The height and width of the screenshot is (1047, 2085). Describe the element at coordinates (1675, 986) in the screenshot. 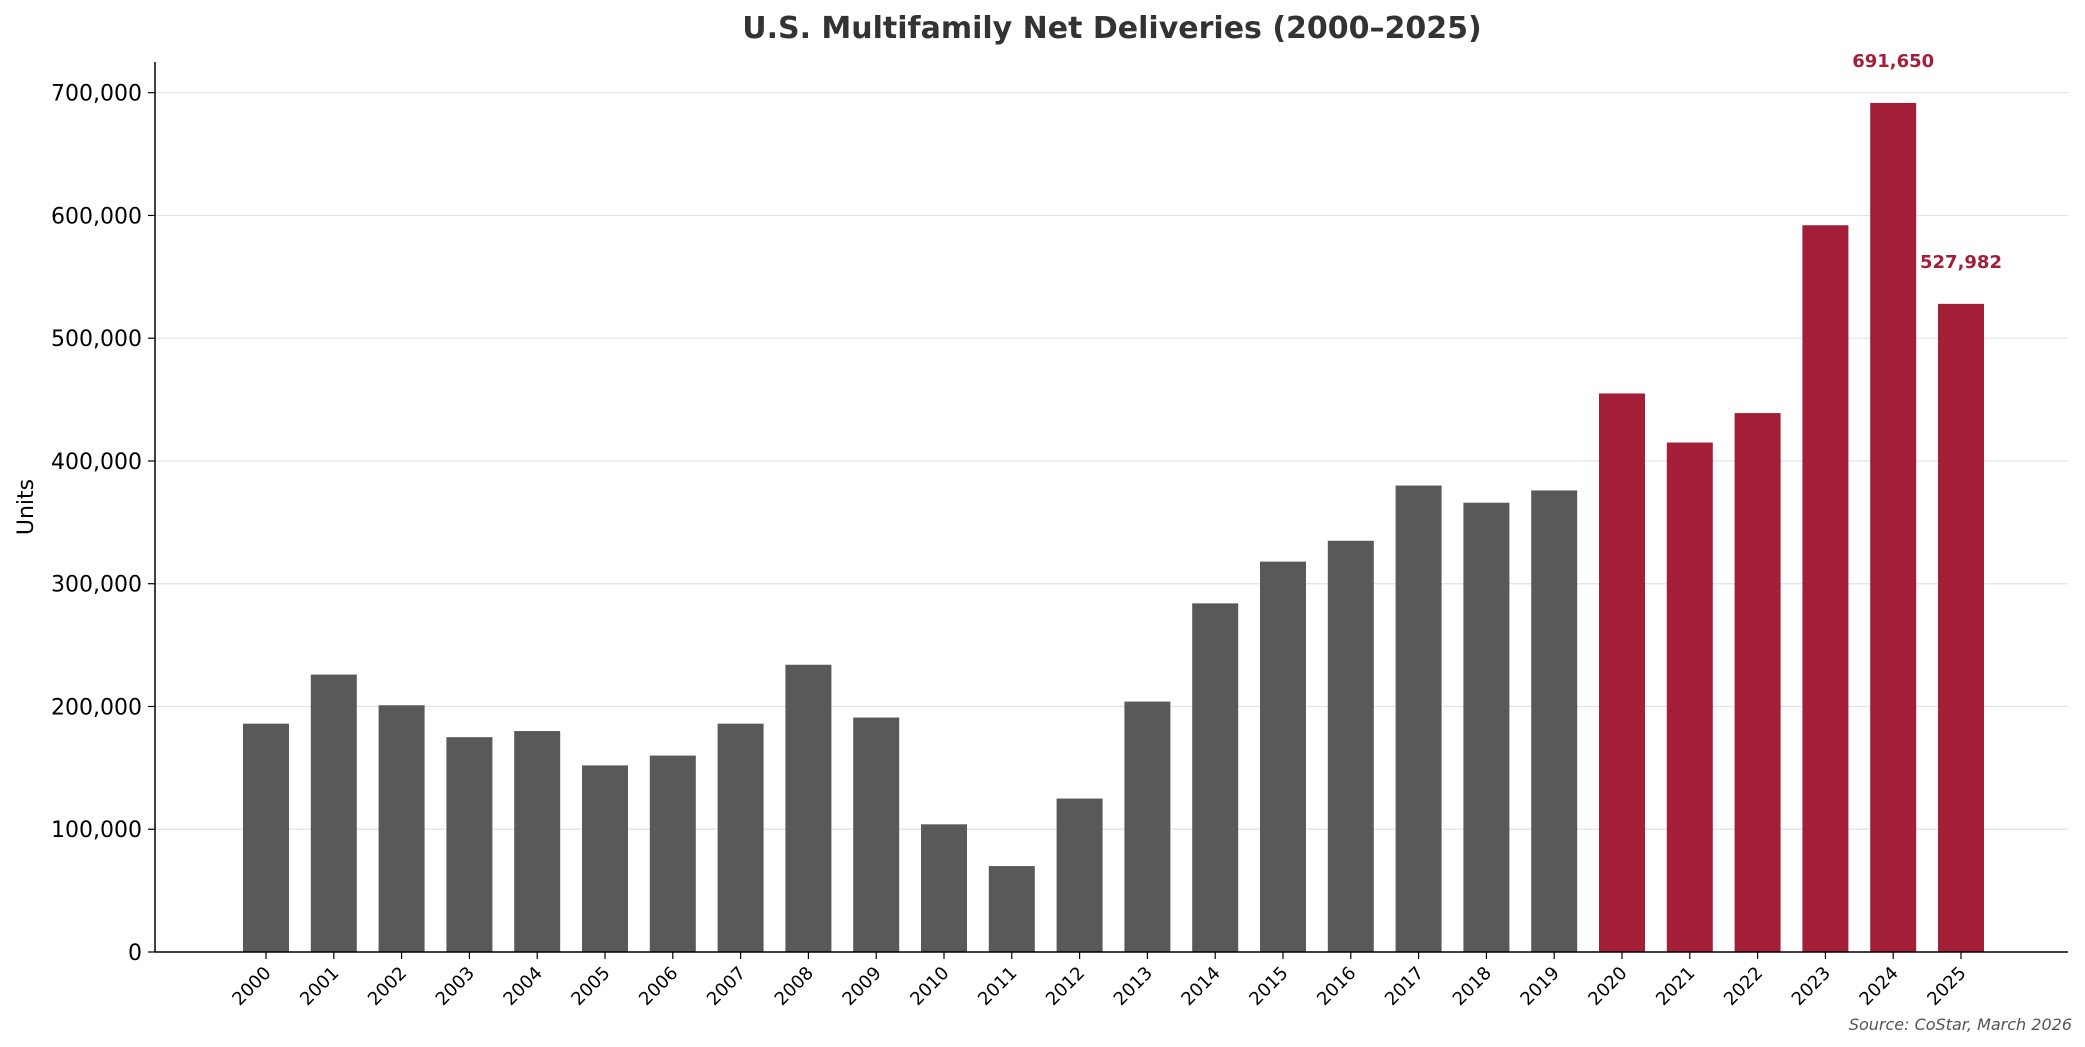

I see `x-tick-label: 2021` at that location.